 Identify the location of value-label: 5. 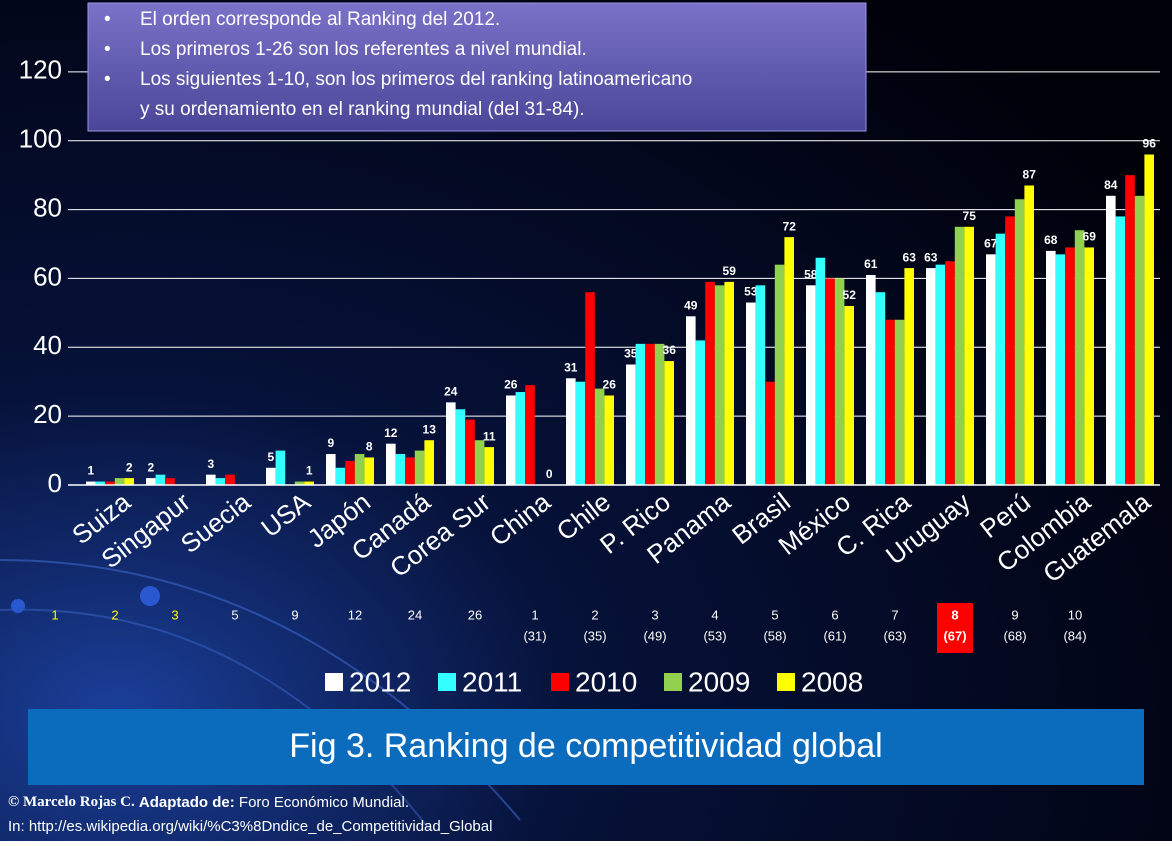
(270, 457).